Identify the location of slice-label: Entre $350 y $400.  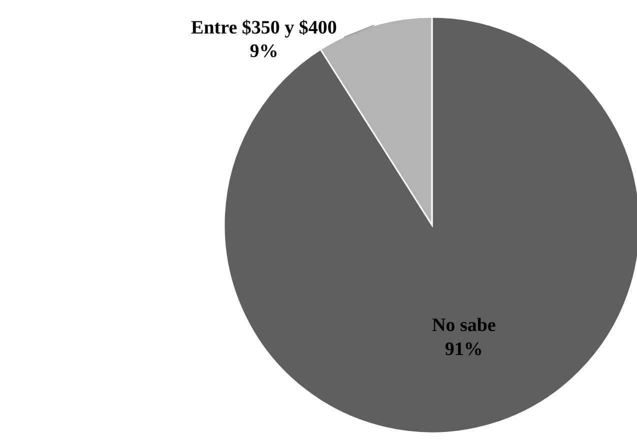
(264, 27).